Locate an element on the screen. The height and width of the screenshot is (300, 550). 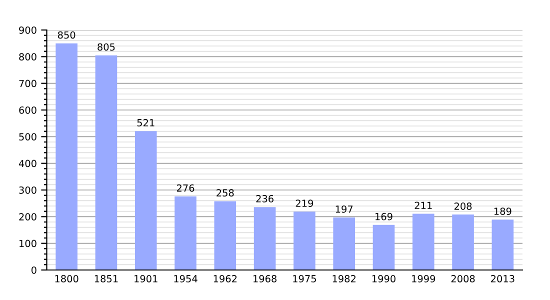
data-label: 208 is located at coordinates (463, 206).